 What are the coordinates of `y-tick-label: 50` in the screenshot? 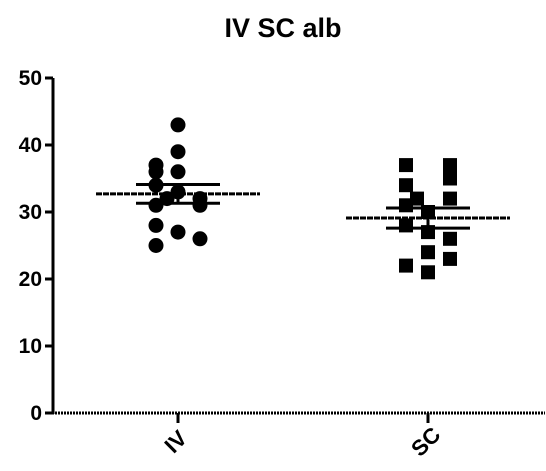 It's located at (30, 78).